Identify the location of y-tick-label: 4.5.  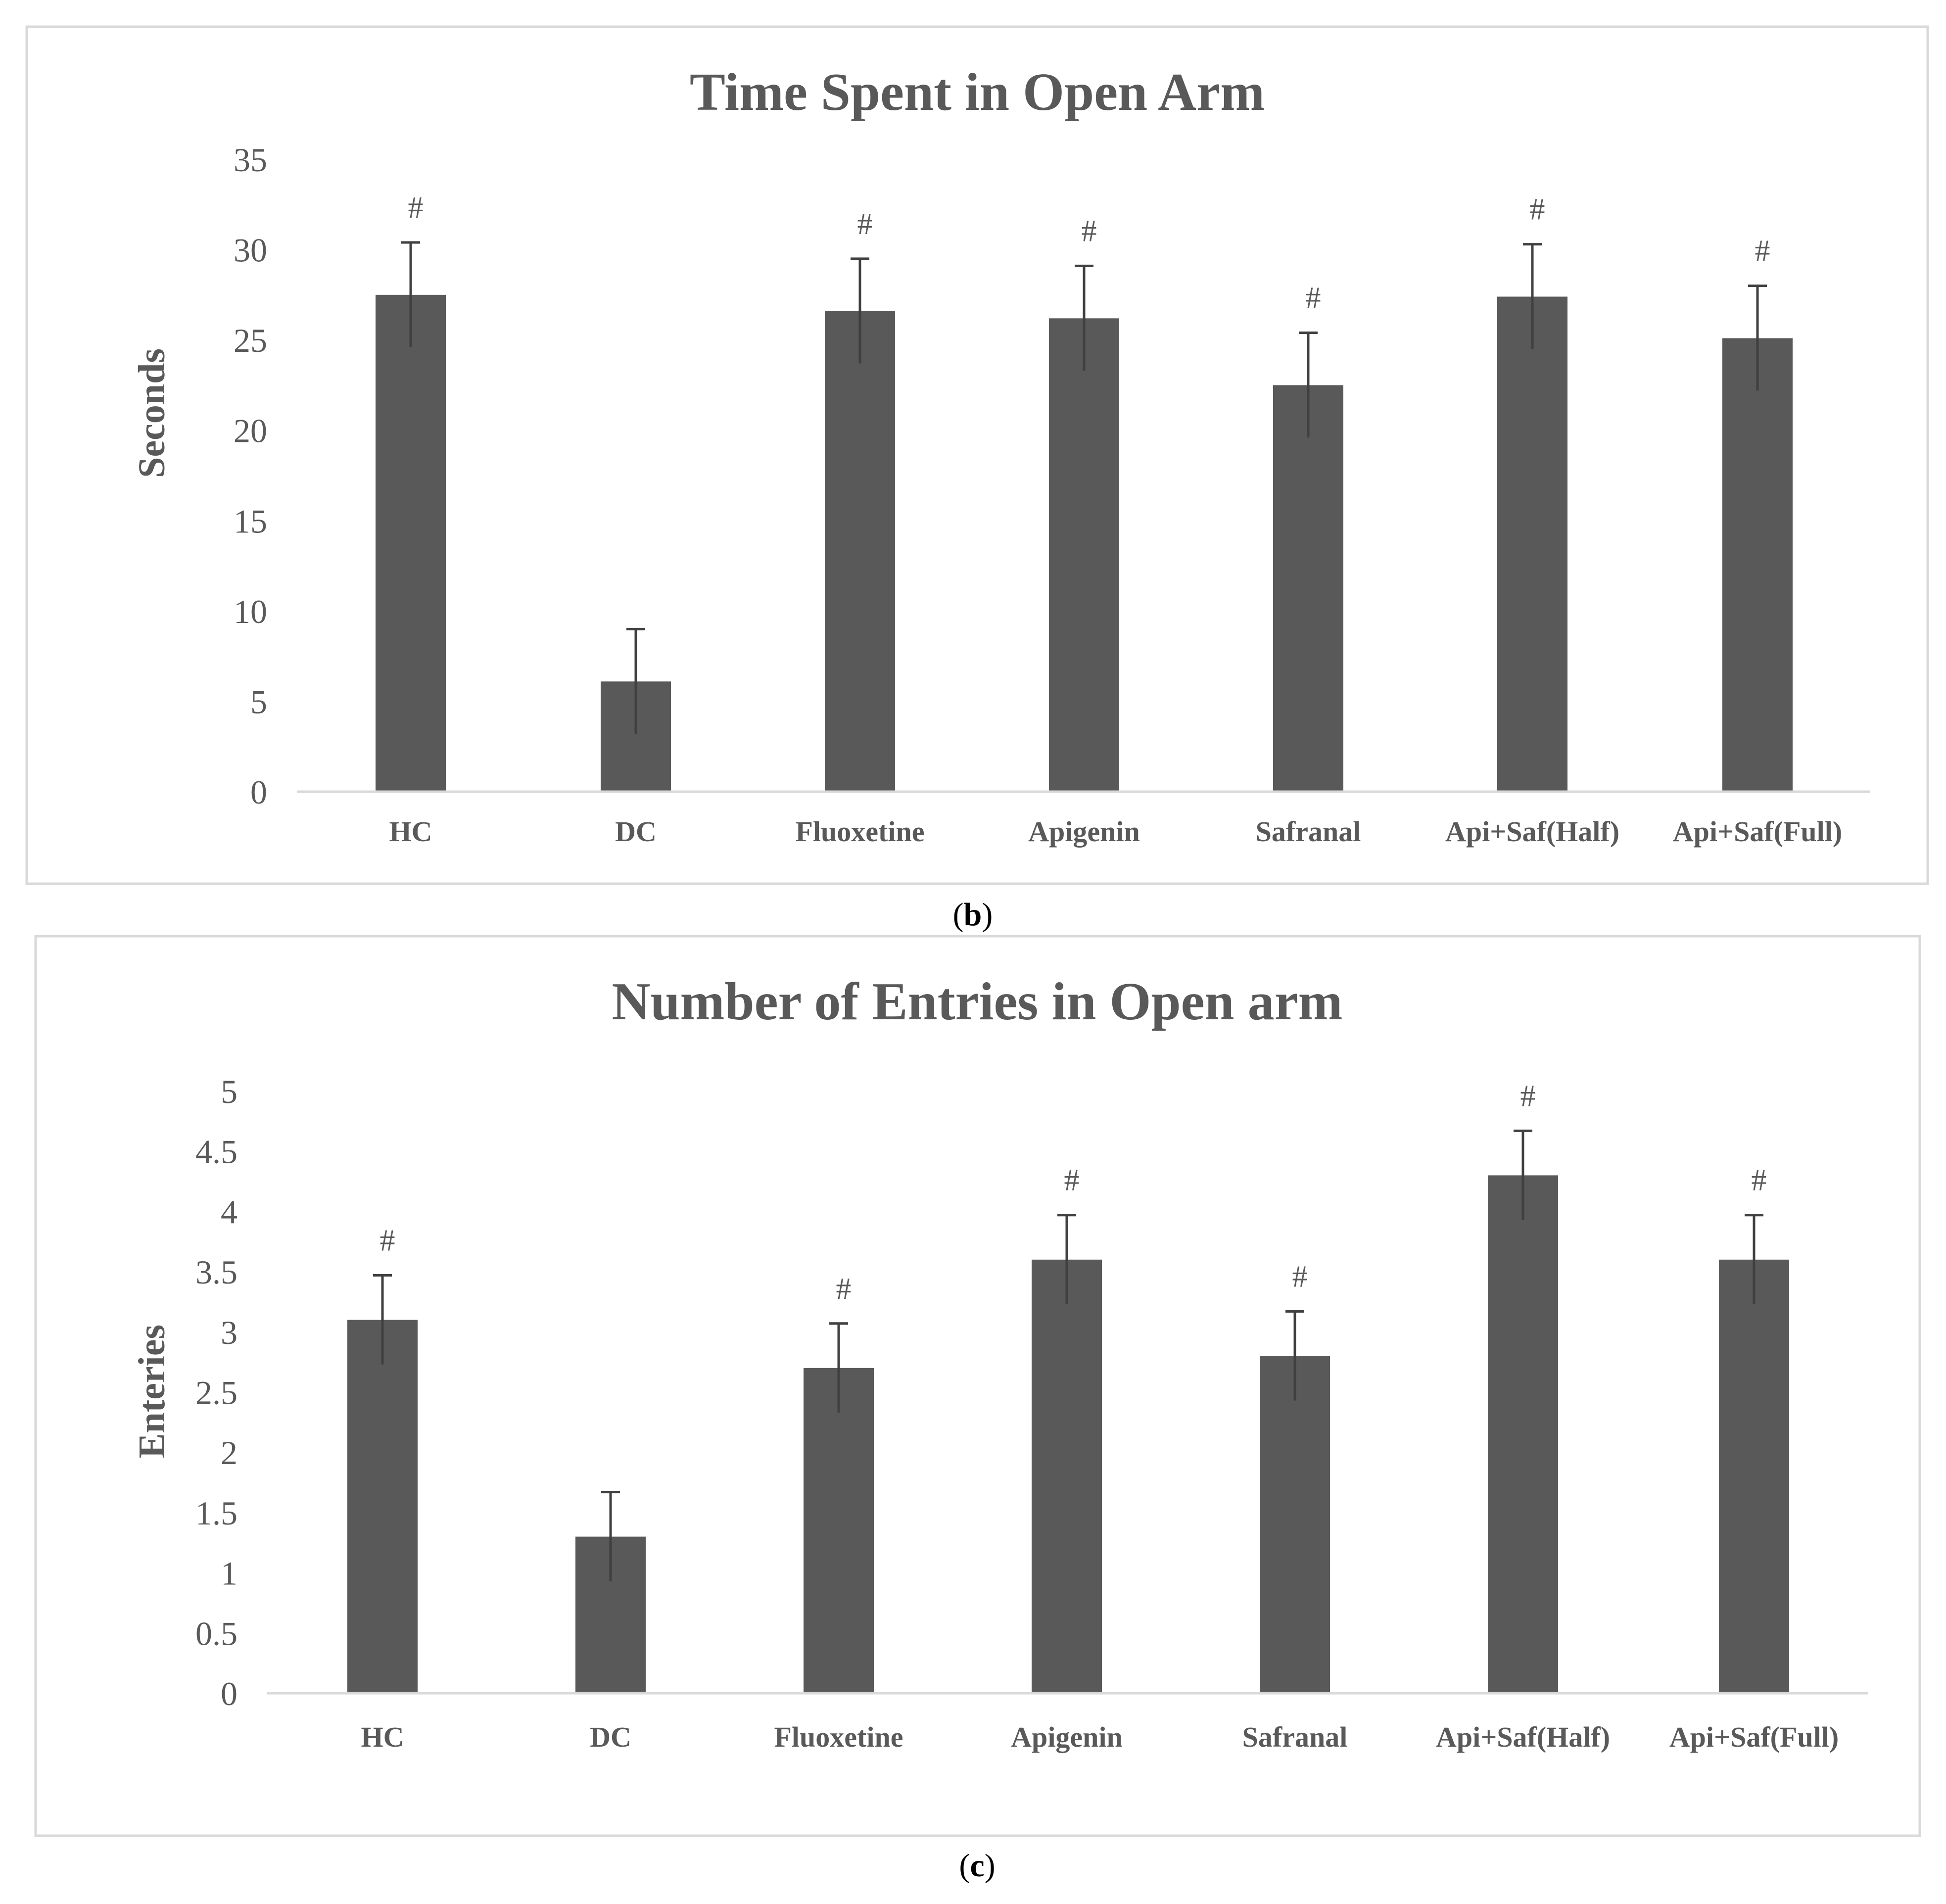
(216, 1152).